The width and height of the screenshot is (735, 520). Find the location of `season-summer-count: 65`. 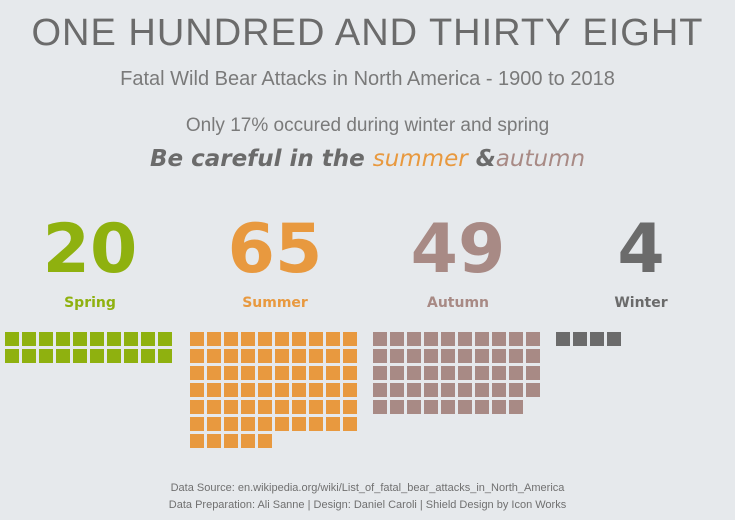

season-summer-count: 65 is located at coordinates (275, 249).